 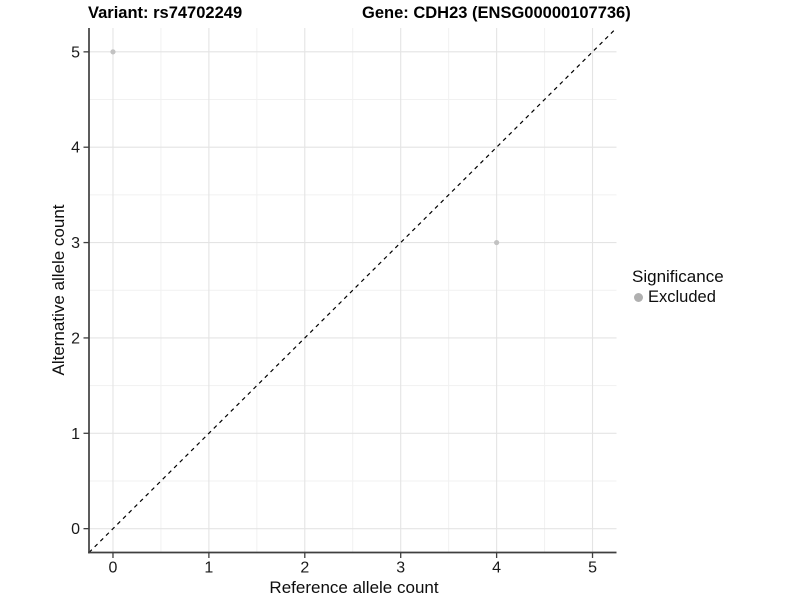 What do you see at coordinates (400, 568) in the screenshot?
I see `x-tick-label: 3` at bounding box center [400, 568].